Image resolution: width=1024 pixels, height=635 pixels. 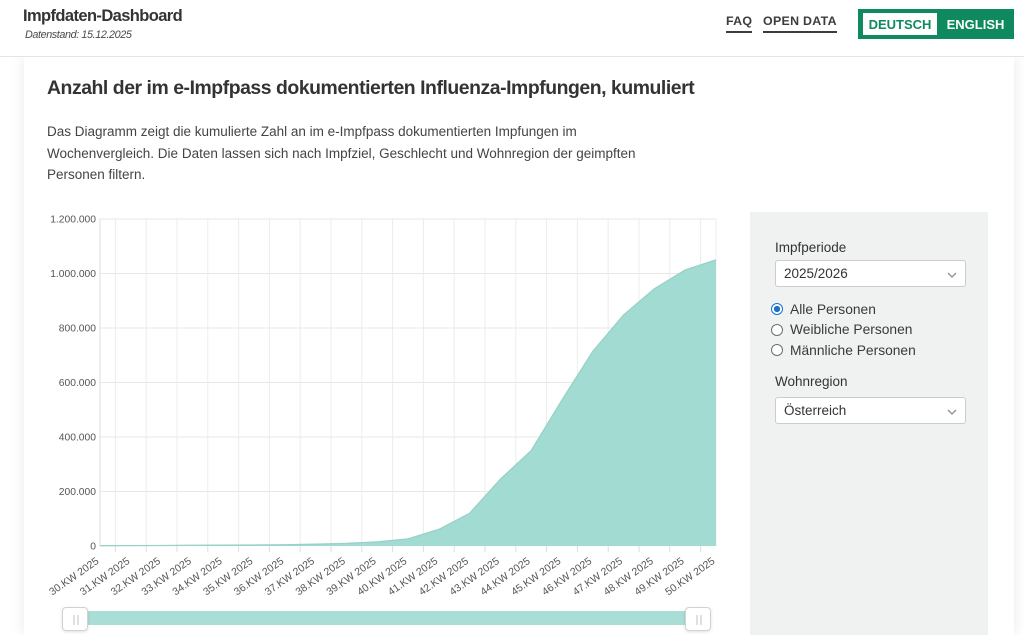 What do you see at coordinates (77, 329) in the screenshot?
I see `svg-text: 800.000` at bounding box center [77, 329].